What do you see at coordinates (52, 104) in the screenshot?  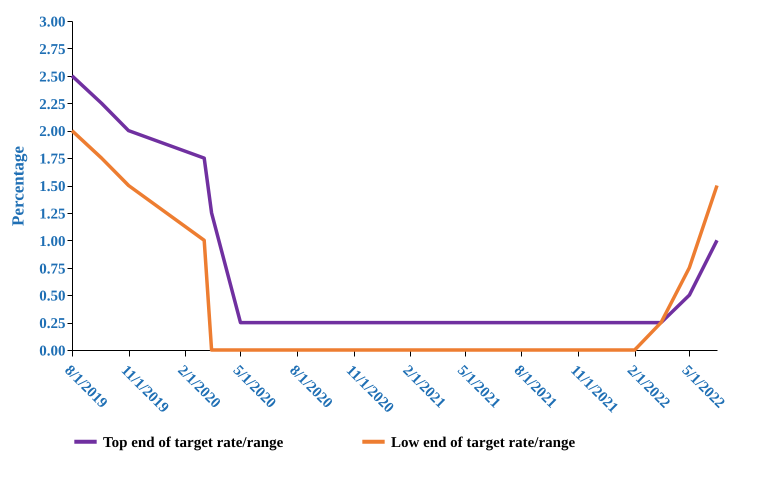 I see `y-tick-label: 2.25` at bounding box center [52, 104].